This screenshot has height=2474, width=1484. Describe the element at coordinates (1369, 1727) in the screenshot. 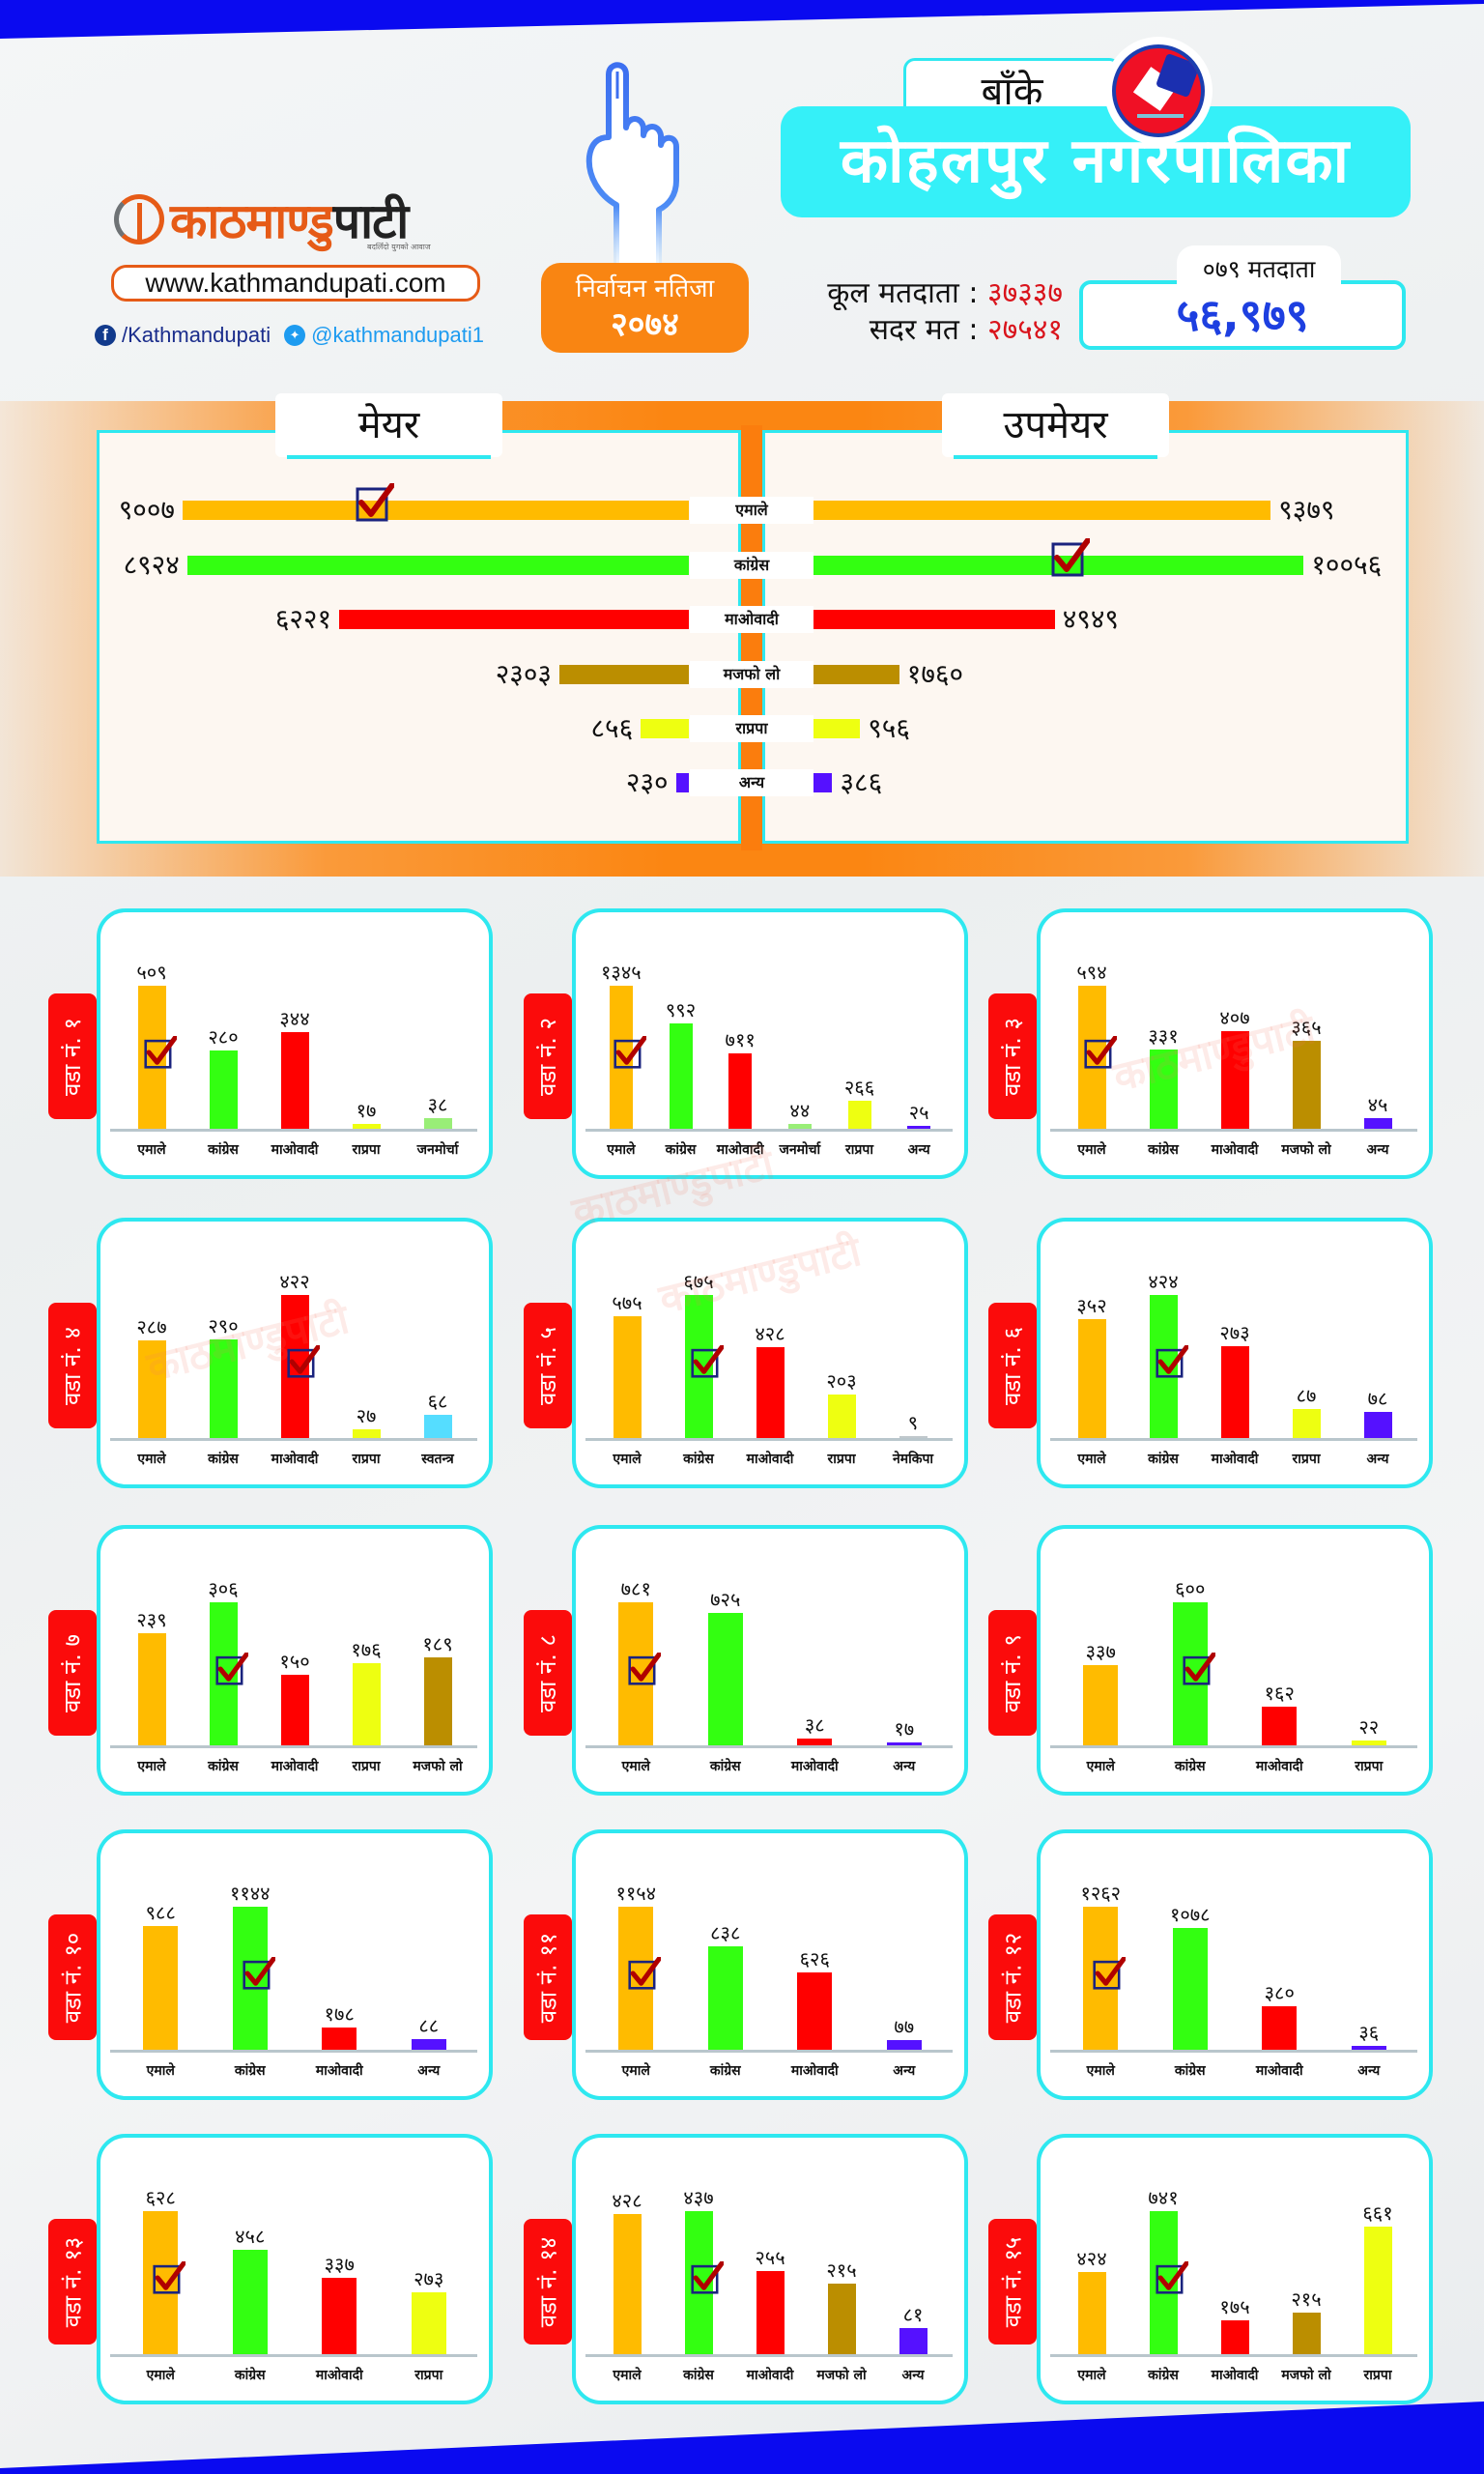

I see `bar-value-label: २२` at that location.